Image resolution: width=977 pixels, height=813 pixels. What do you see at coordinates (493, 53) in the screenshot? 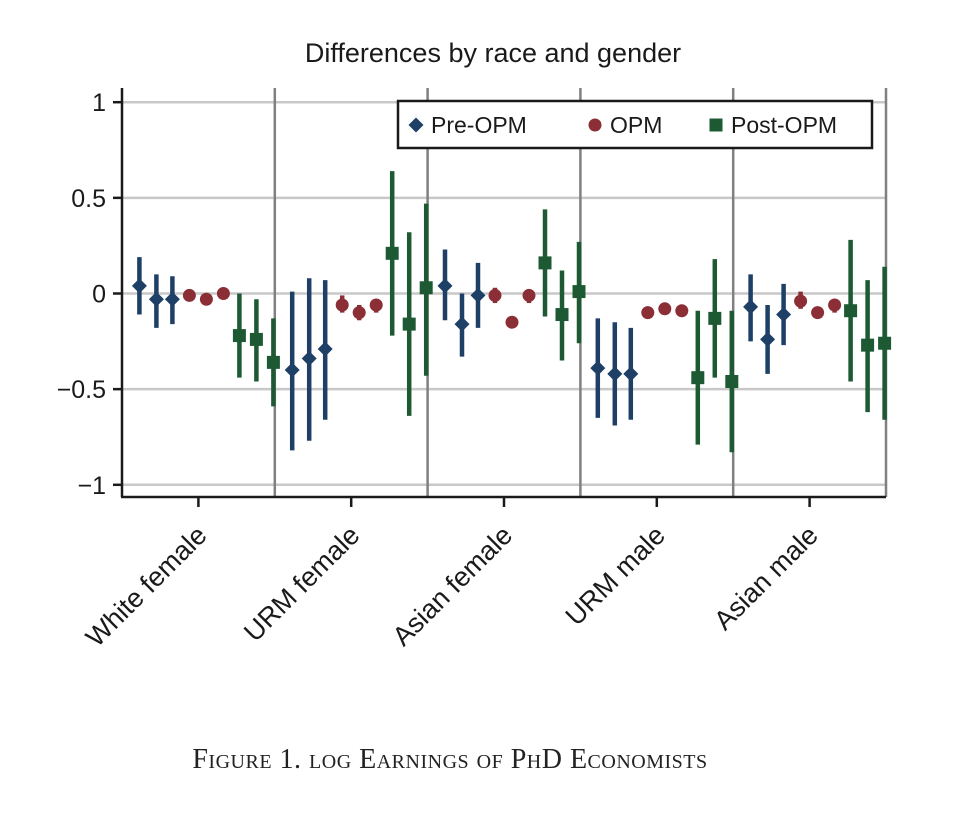
I see `chart-title: Differences by race and gender` at bounding box center [493, 53].